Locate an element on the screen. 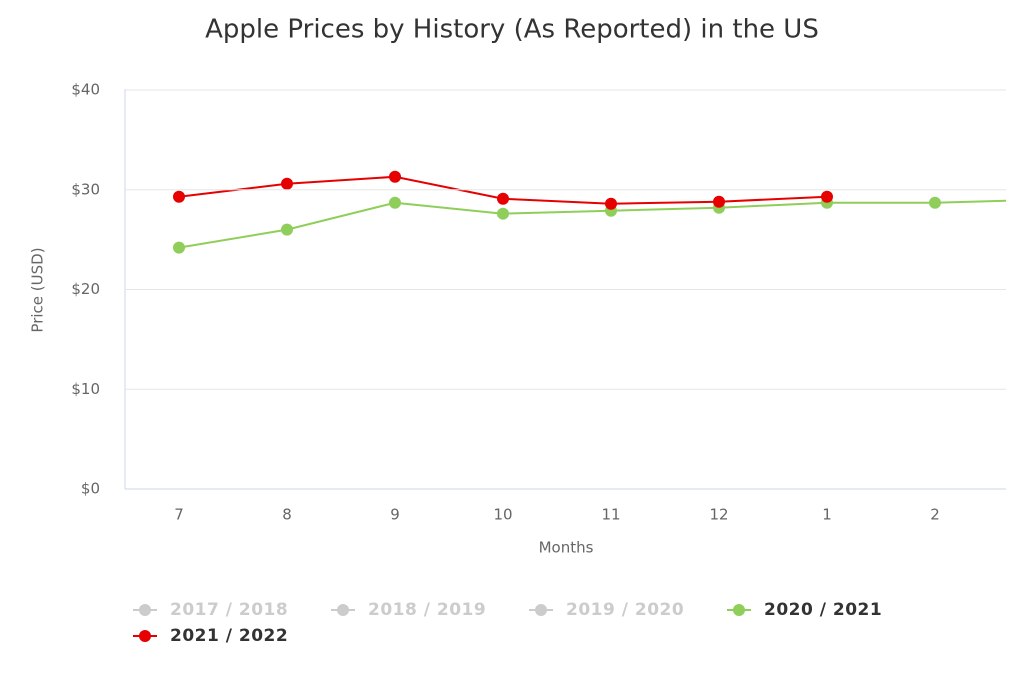 This screenshot has width=1024, height=683. y-tick-label: $30 is located at coordinates (85, 189).